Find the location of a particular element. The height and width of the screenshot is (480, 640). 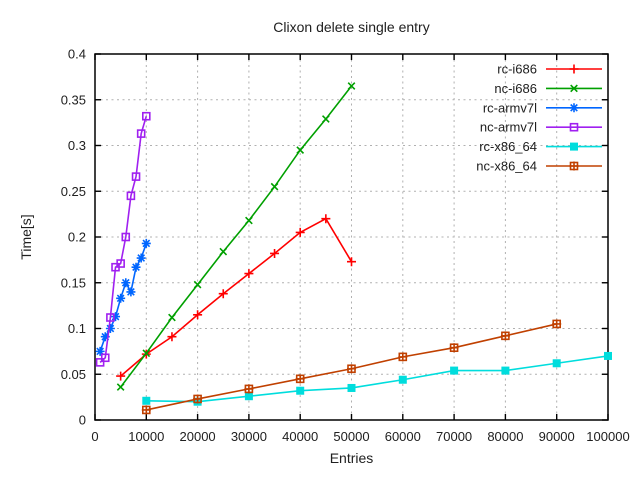

series-line-rc-i686 is located at coordinates (236, 297).